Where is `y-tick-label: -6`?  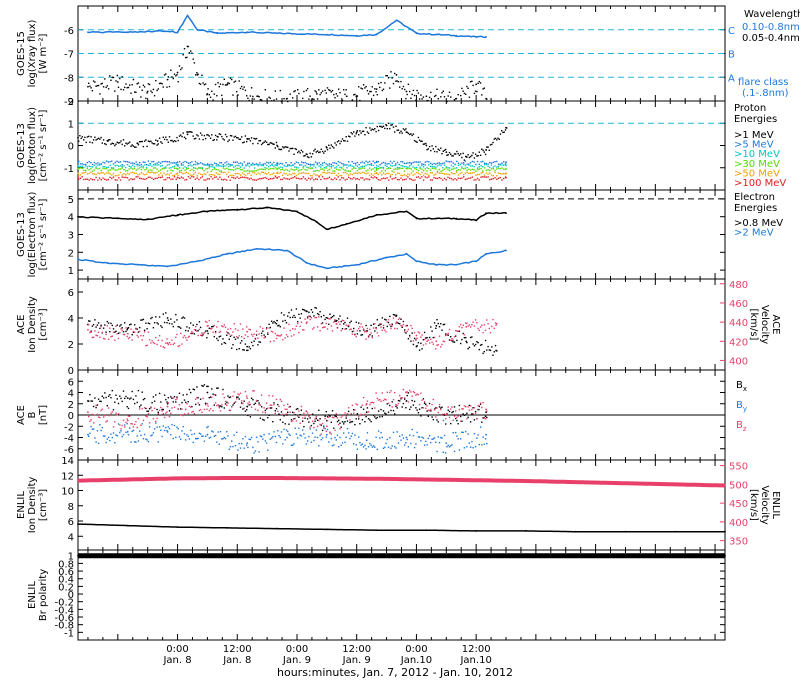 y-tick-label: -6 is located at coordinates (69, 31).